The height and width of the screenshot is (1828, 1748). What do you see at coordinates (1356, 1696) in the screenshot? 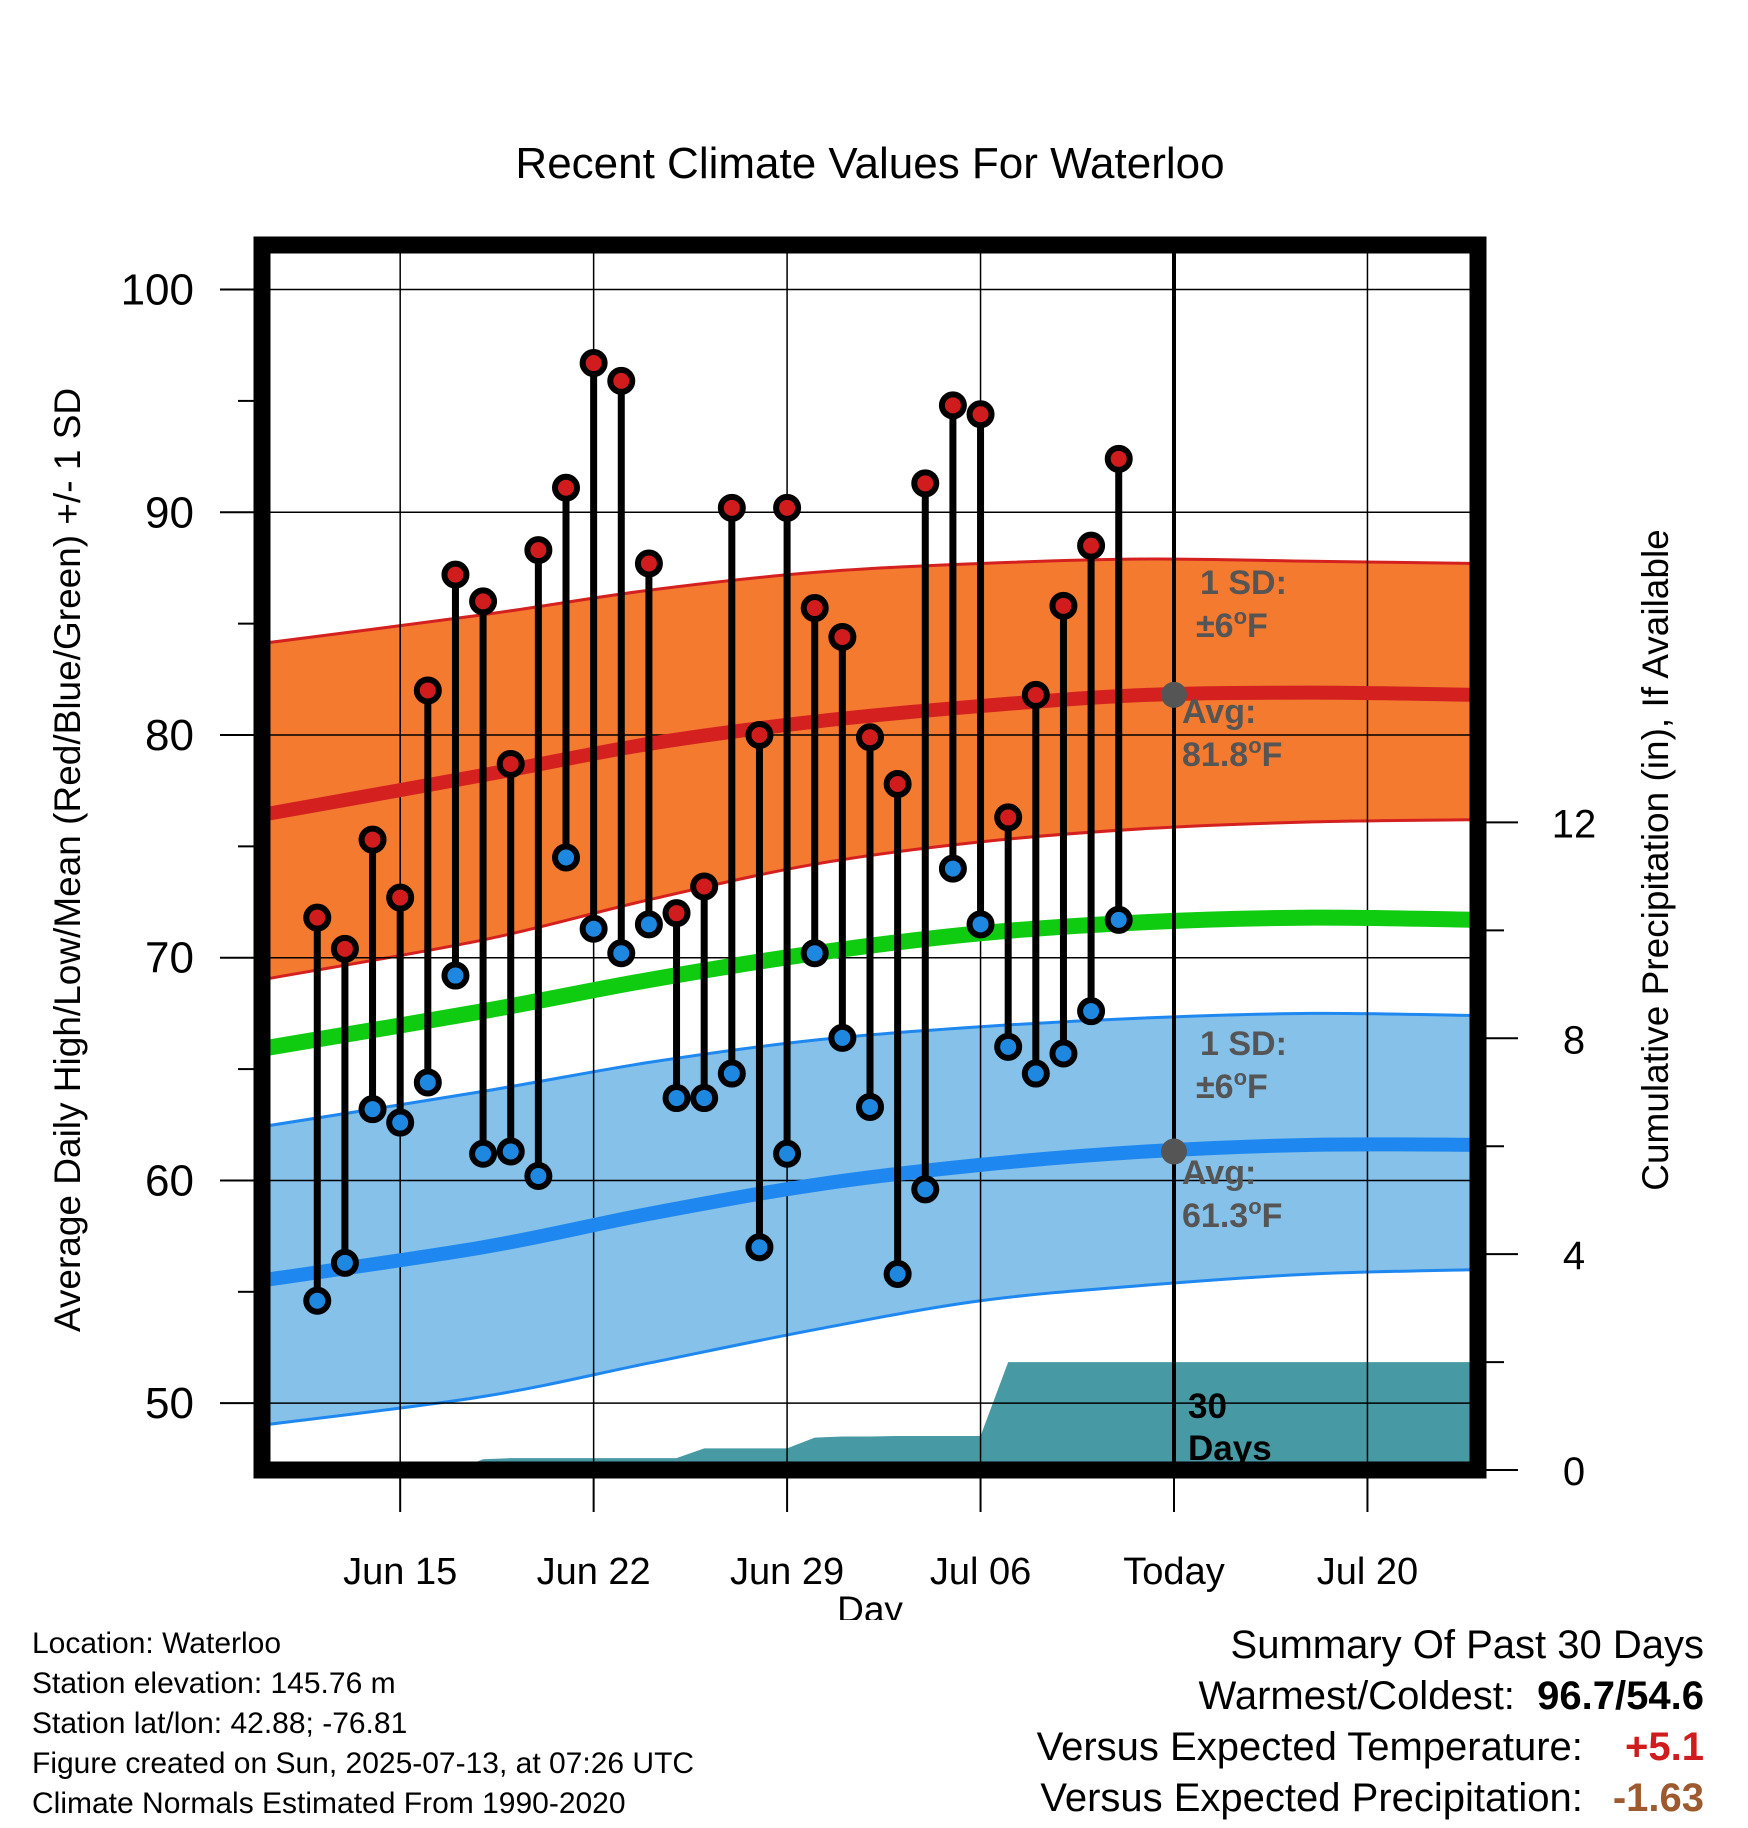
I see `warmest-coldest-label: Warmest/Coldest:` at bounding box center [1356, 1696].